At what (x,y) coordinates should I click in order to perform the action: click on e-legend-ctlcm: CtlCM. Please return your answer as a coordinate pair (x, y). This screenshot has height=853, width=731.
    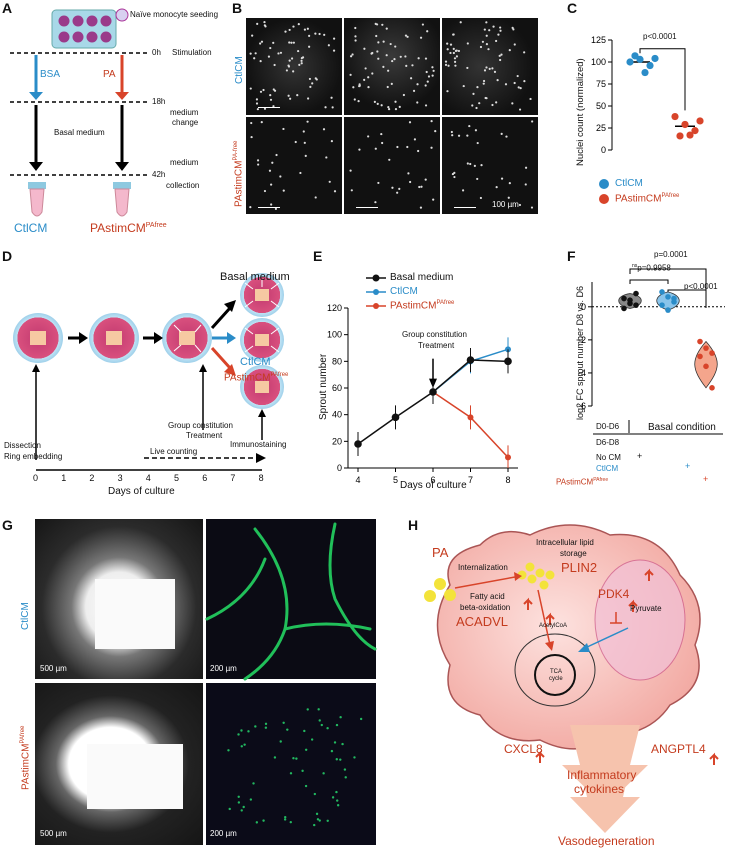
    Looking at the image, I should click on (404, 291).